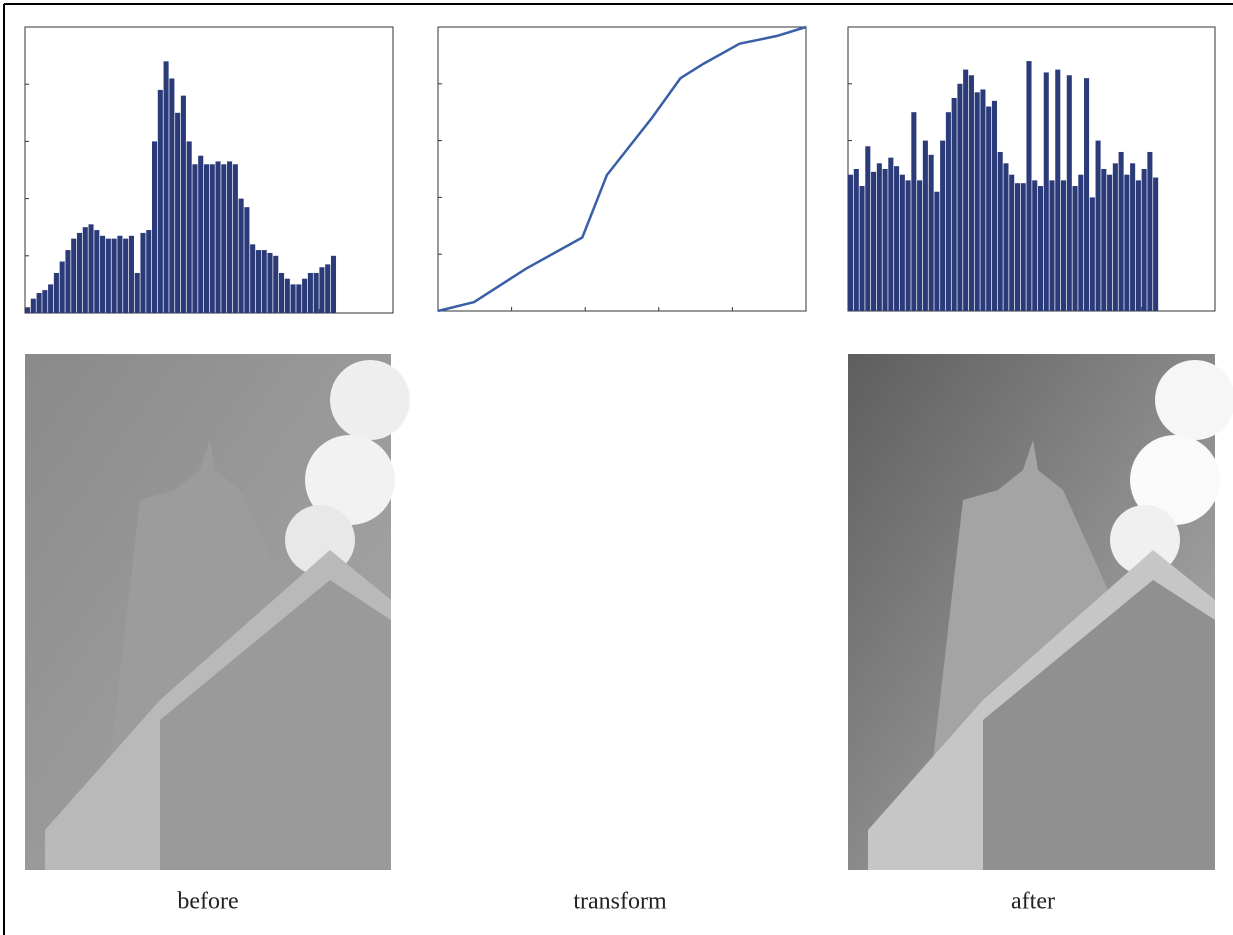 This screenshot has height=935, width=1233. Describe the element at coordinates (620, 902) in the screenshot. I see `caption: transform` at that location.